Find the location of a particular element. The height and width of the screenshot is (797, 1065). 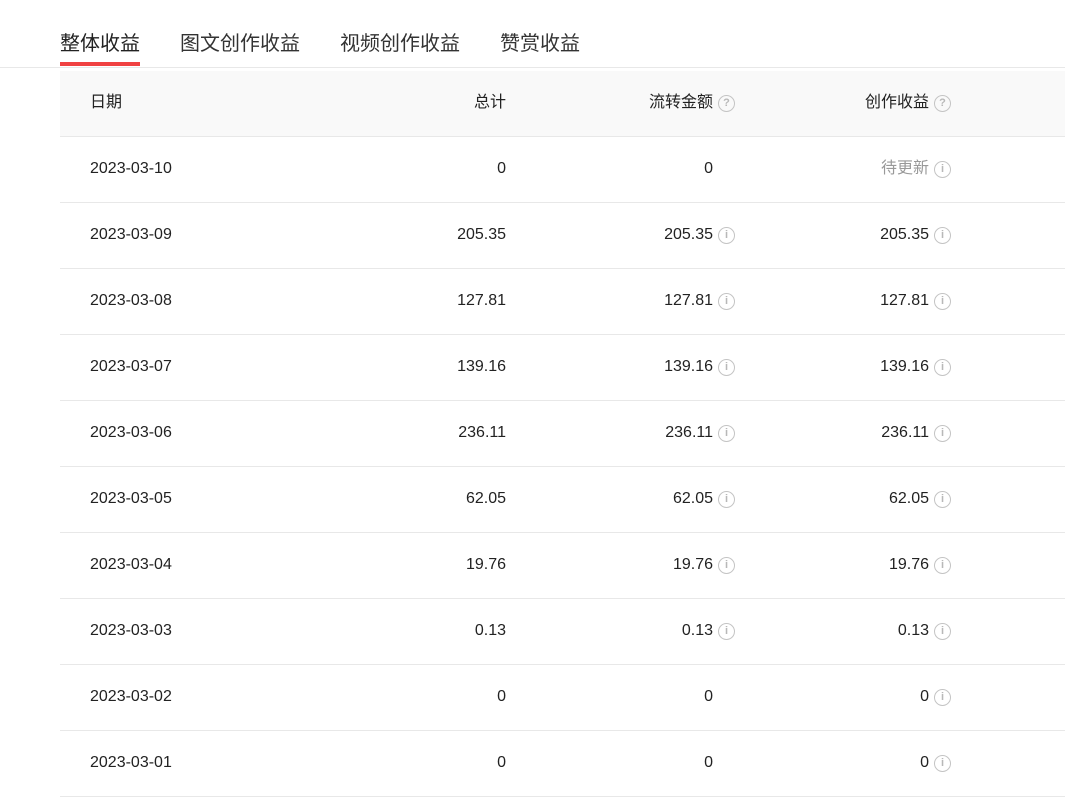

tab-article-income: 图文创作收益 is located at coordinates (240, 44).